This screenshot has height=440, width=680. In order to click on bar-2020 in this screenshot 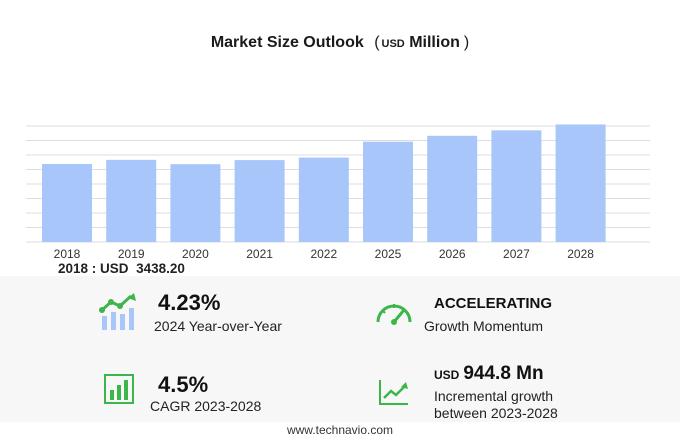, I will do `click(195, 203)`.